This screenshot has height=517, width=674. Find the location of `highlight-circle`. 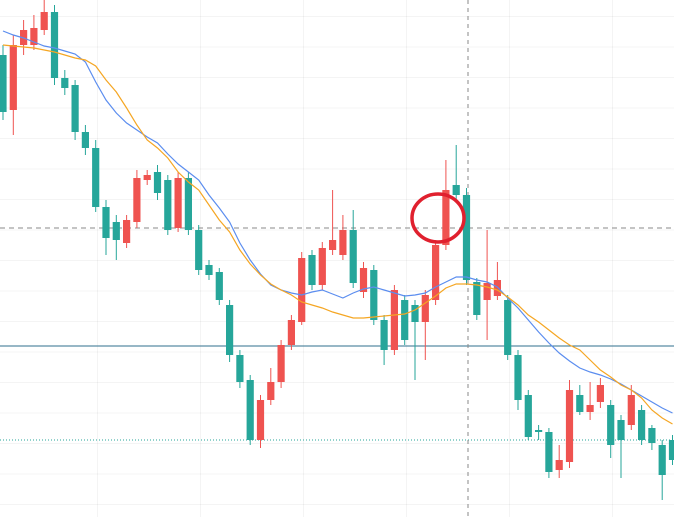

highlight-circle is located at coordinates (438, 218).